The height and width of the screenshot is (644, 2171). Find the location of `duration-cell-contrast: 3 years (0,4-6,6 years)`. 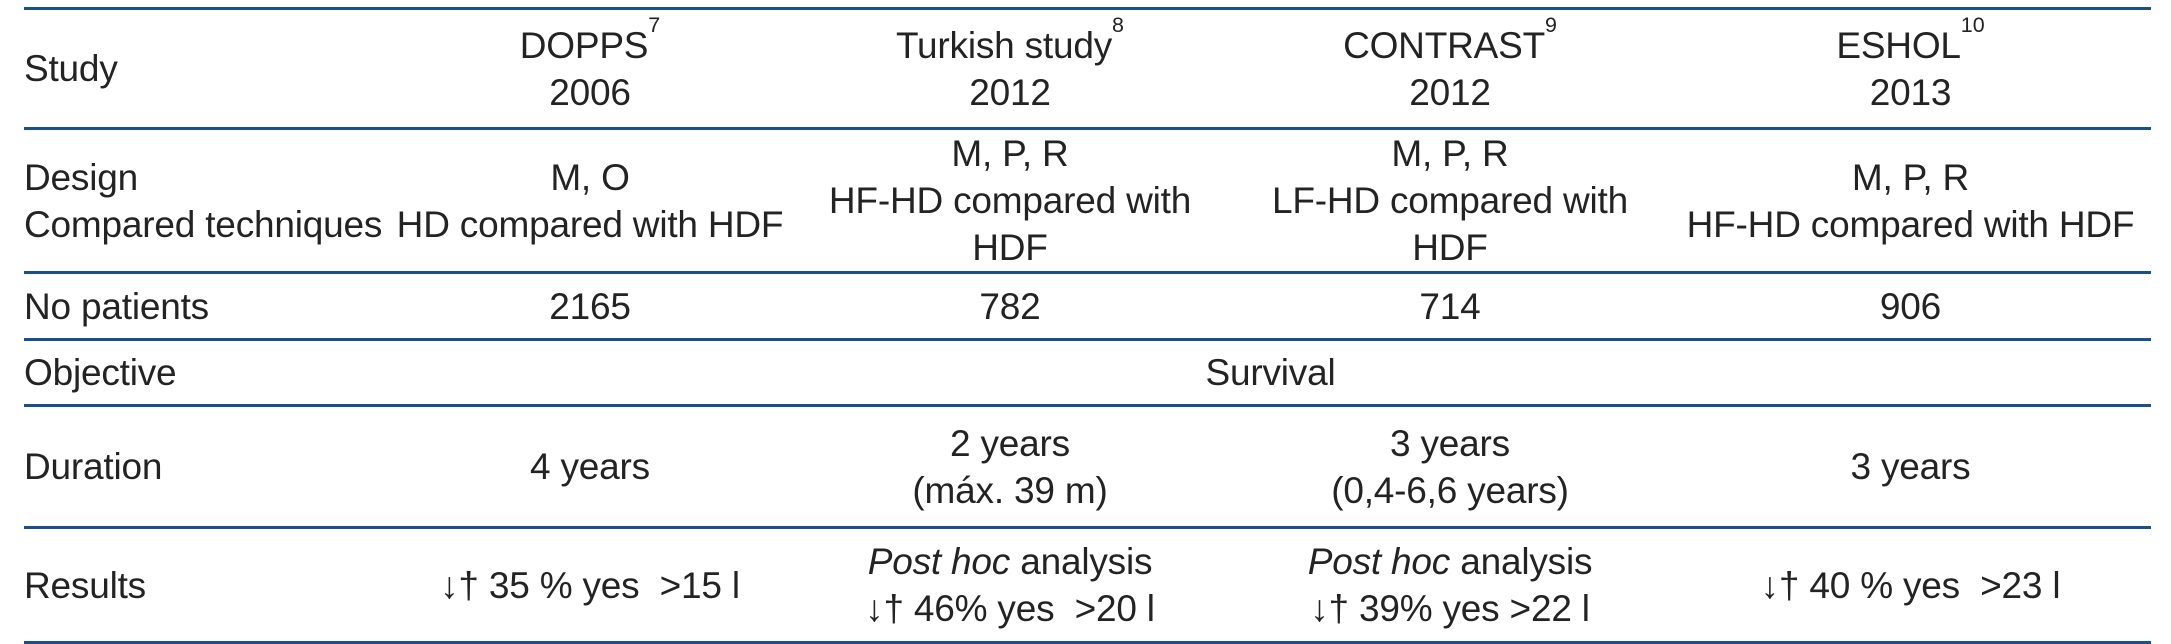

duration-cell-contrast: 3 years (0,4-6,6 years) is located at coordinates (1450, 467).